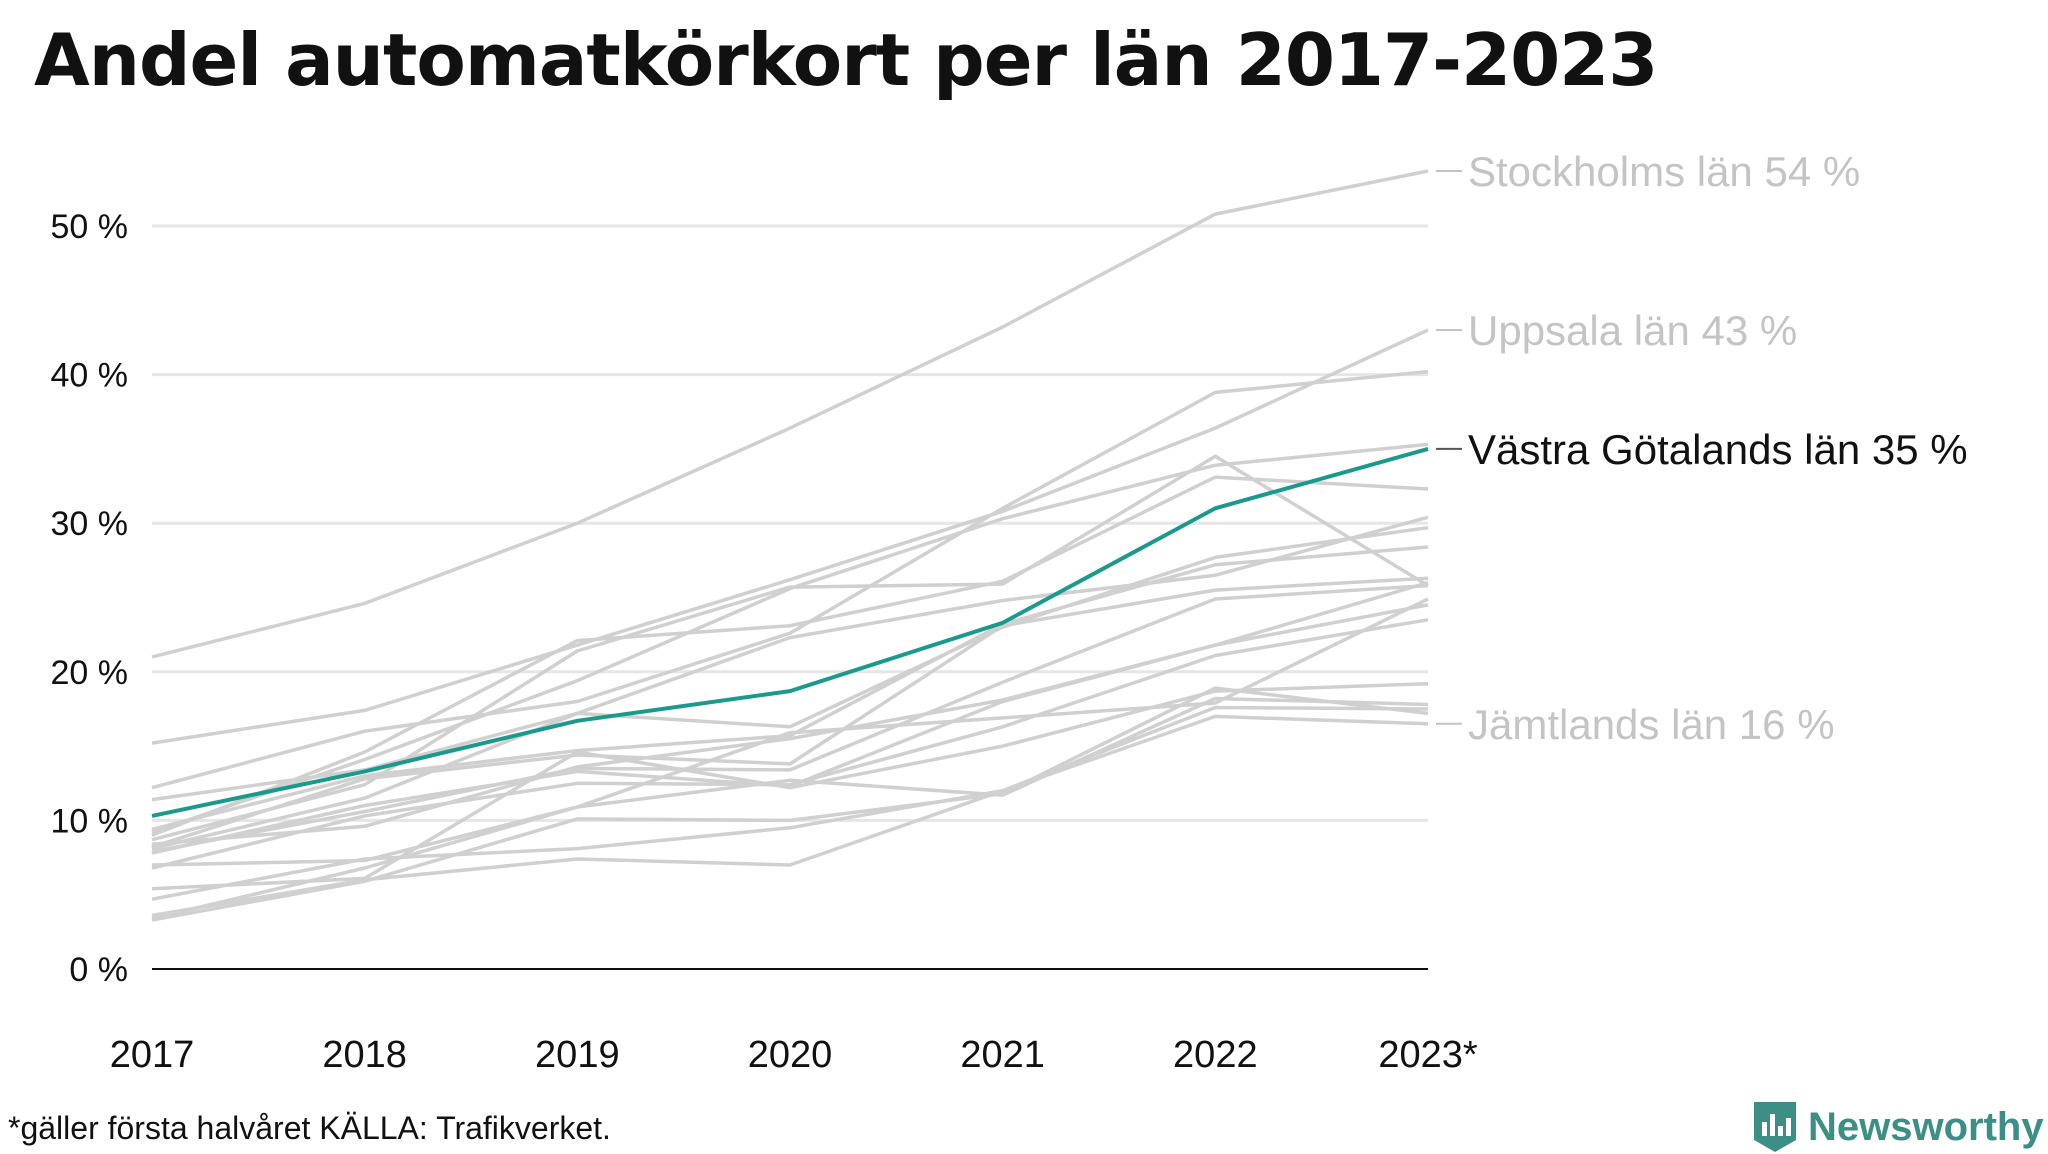 This screenshot has height=1154, width=2048. Describe the element at coordinates (790, 808) in the screenshot. I see `series-line-län-n` at that location.